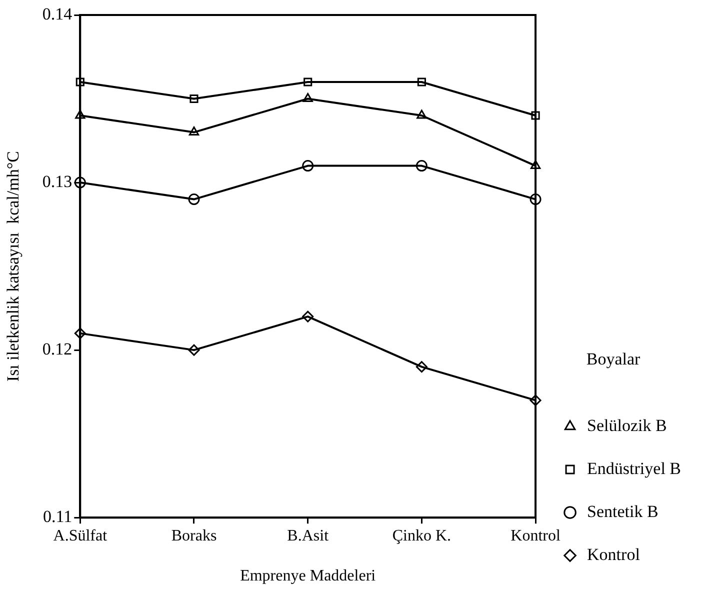  What do you see at coordinates (422, 535) in the screenshot?
I see `x-tick-label: Çinko K.` at bounding box center [422, 535].